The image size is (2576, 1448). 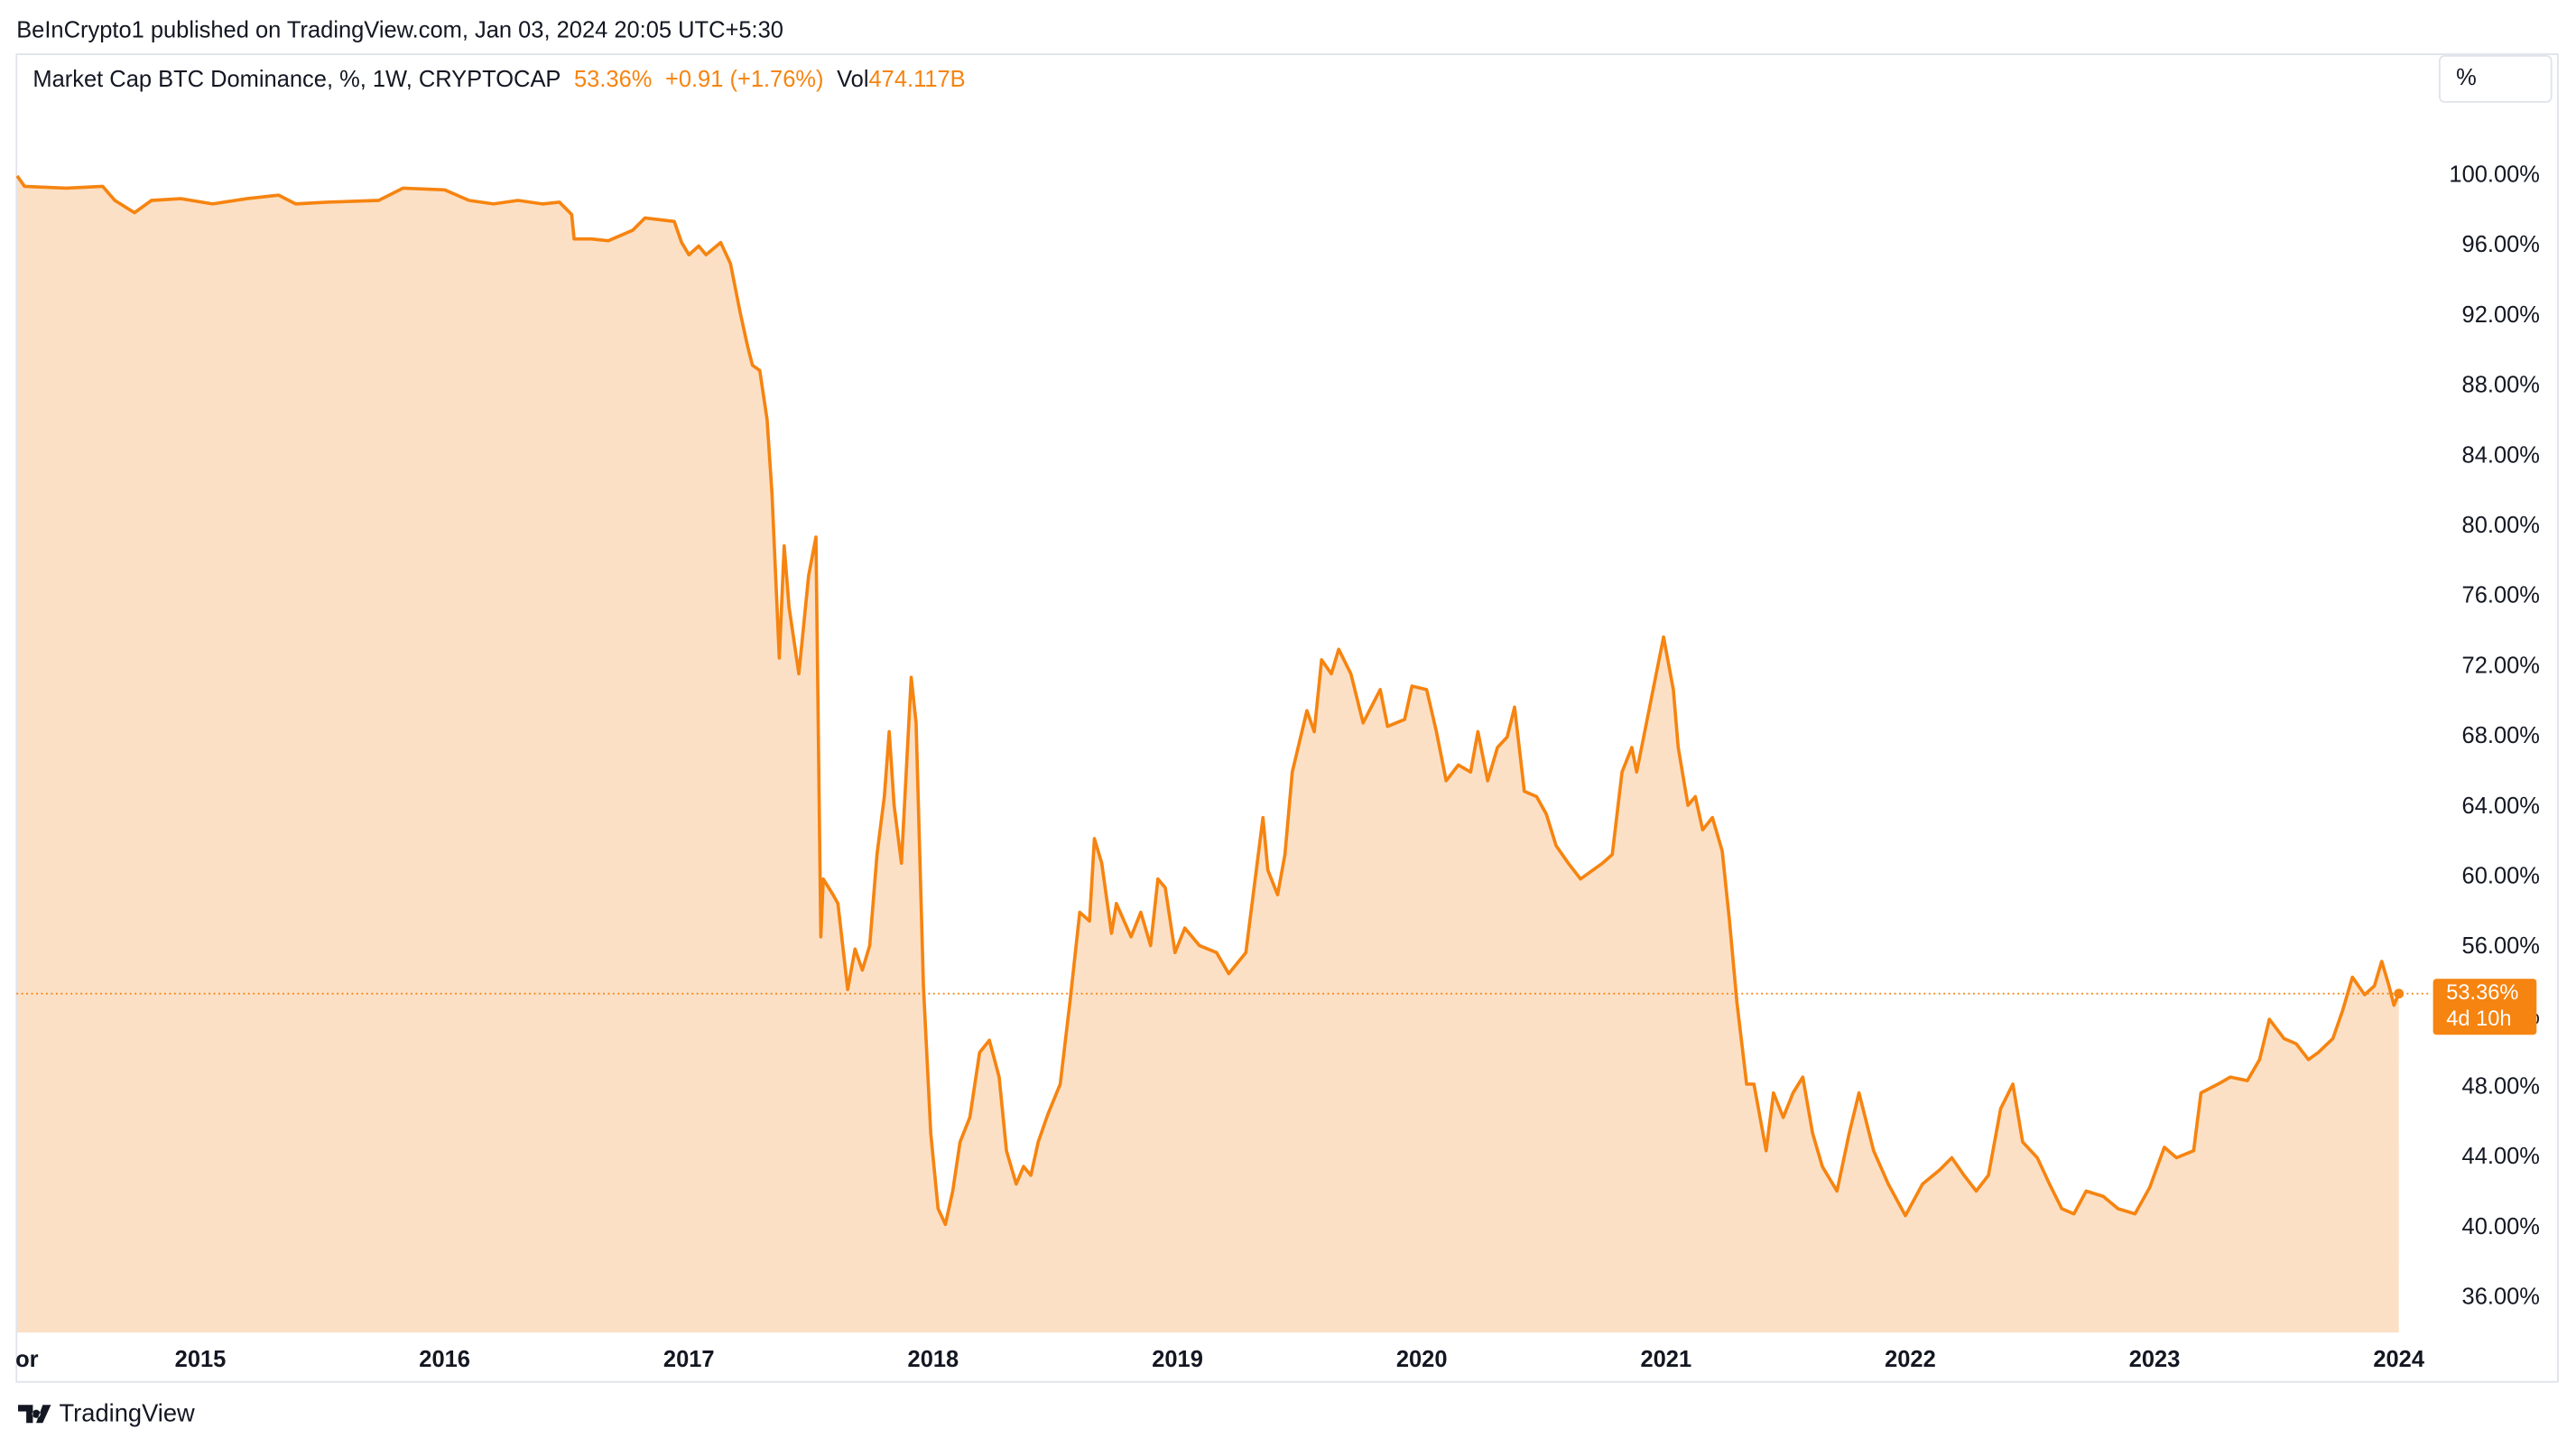 I want to click on brand-logo: TradingView, so click(x=106, y=1412).